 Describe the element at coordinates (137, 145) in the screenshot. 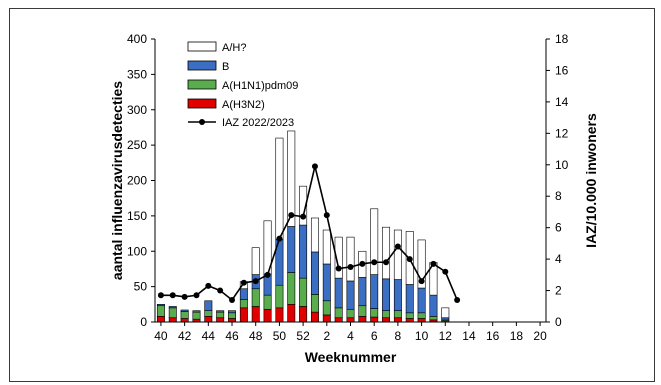

I see `y-tick-label: 250` at that location.